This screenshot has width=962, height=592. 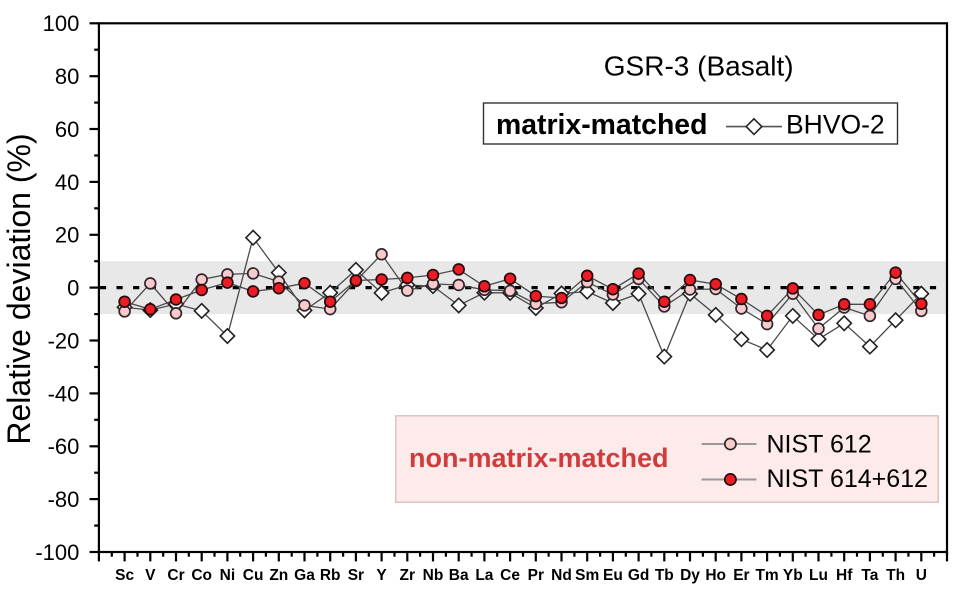 What do you see at coordinates (356, 575) in the screenshot?
I see `svg-text: Sr` at bounding box center [356, 575].